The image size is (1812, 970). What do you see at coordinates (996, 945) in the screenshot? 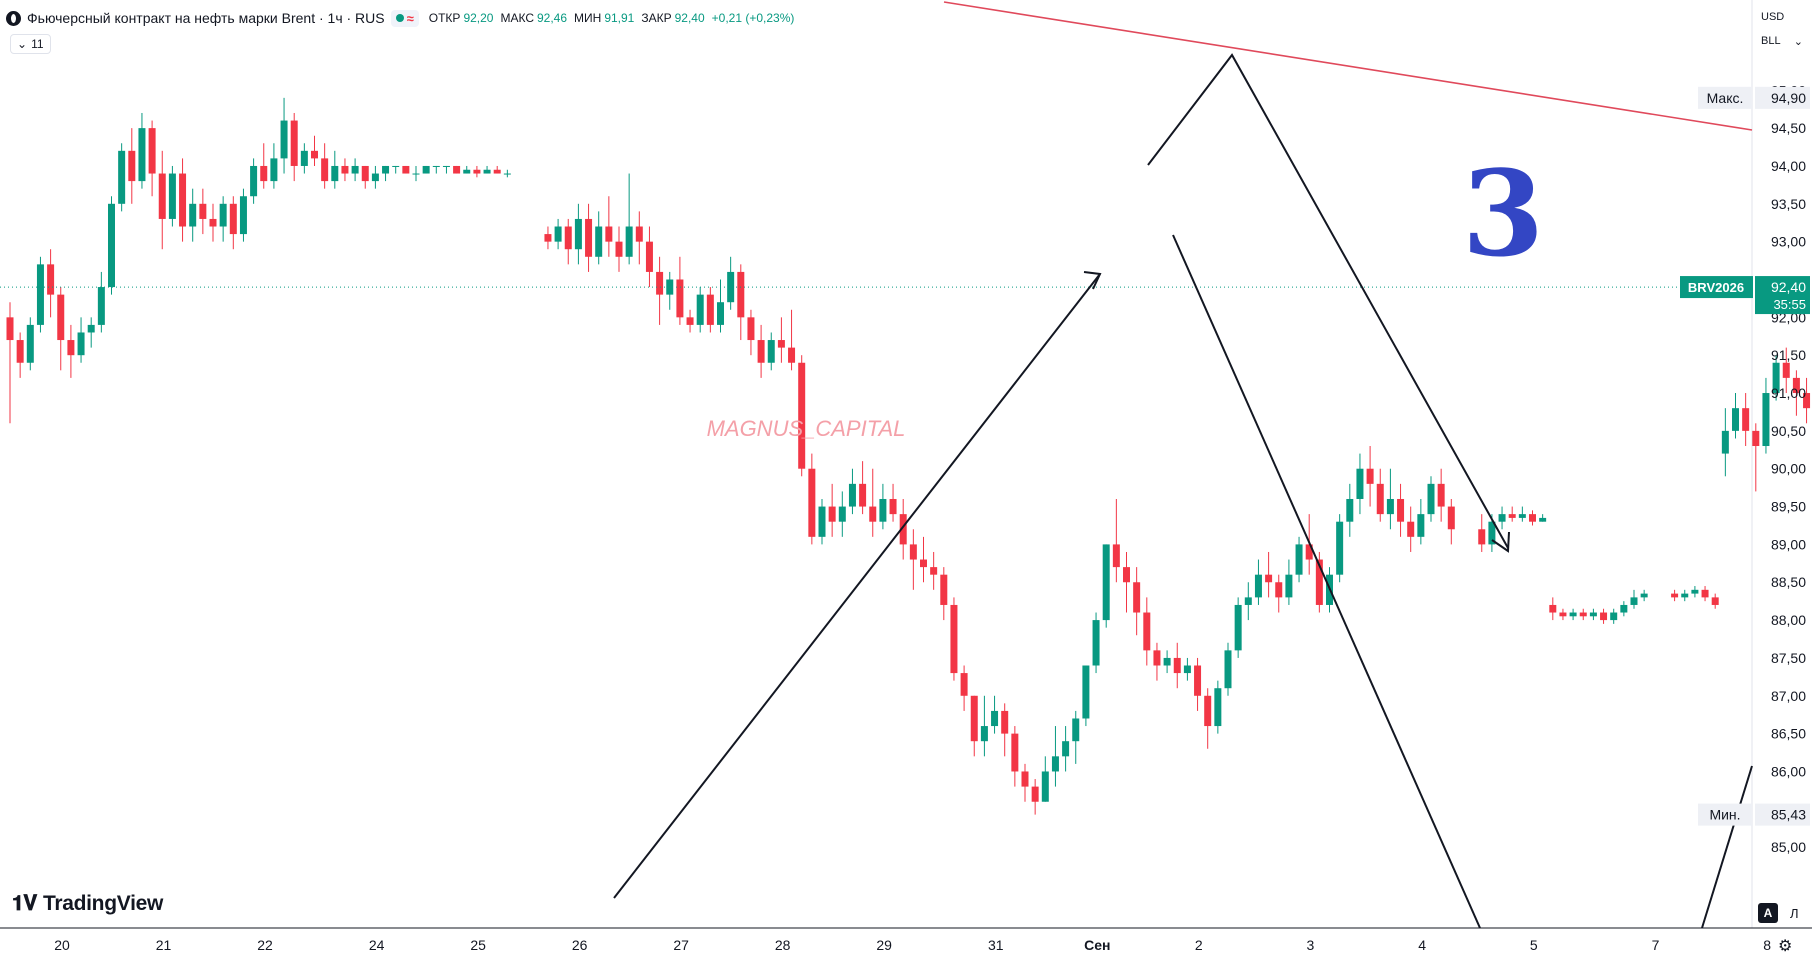
I see `time-tick-label: 31` at bounding box center [996, 945].